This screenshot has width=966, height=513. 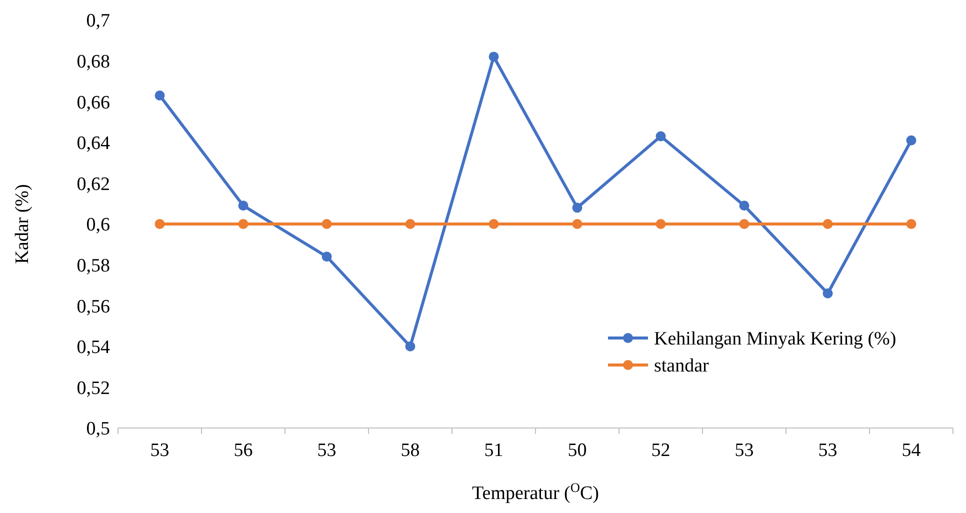 What do you see at coordinates (98, 429) in the screenshot?
I see `y-tick-label: 0,5` at bounding box center [98, 429].